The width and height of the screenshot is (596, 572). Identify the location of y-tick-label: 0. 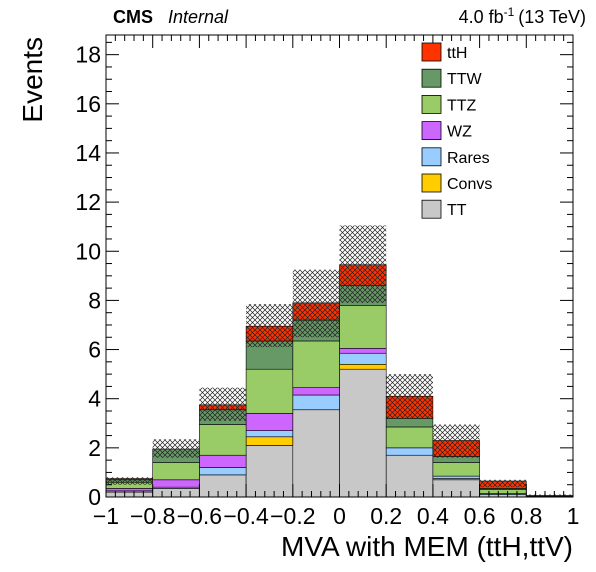
(94, 497).